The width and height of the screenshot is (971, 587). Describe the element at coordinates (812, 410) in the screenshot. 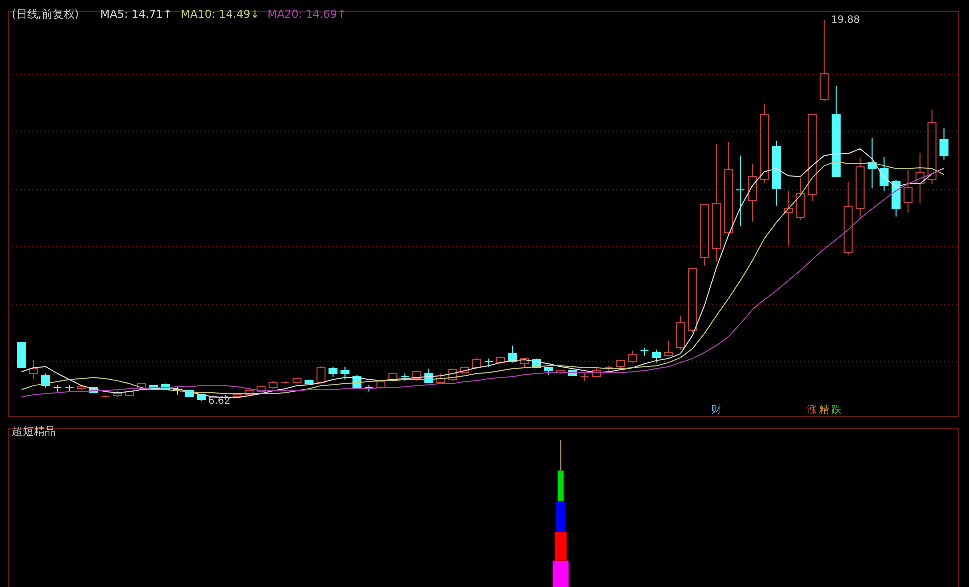

I see `annotation: 涨` at that location.